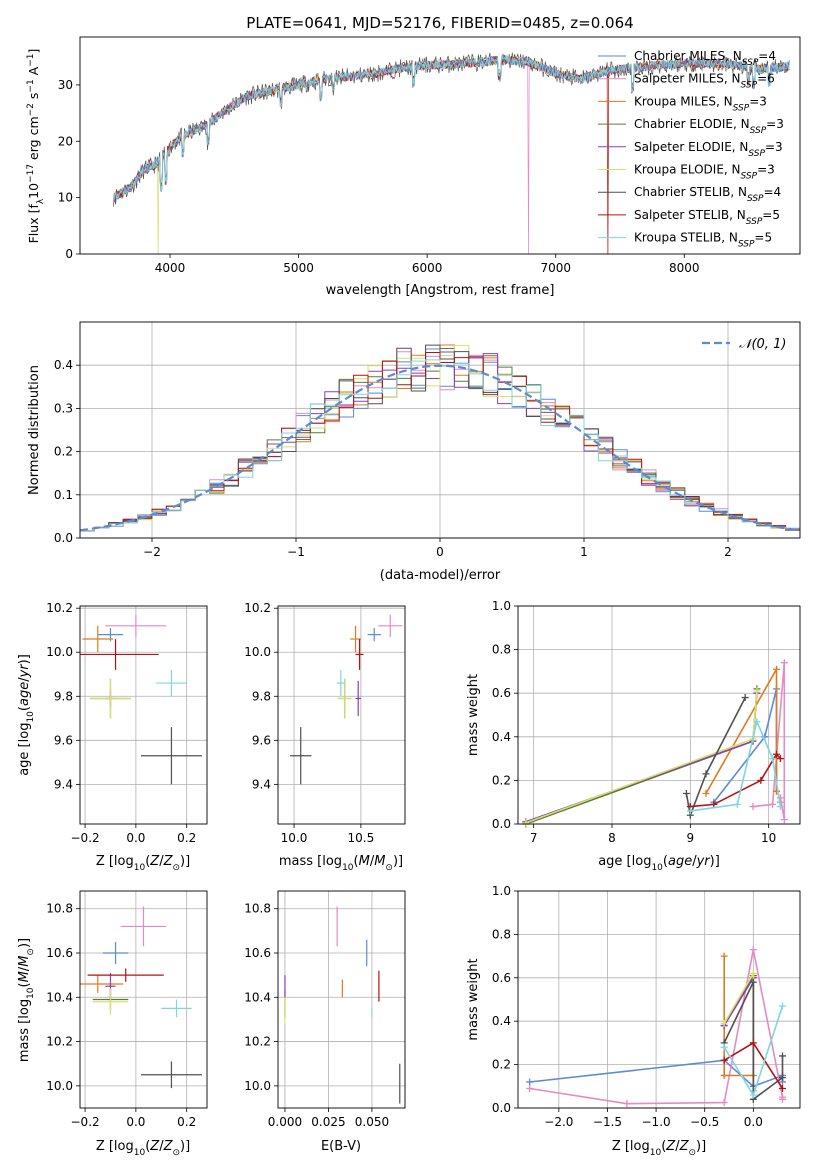  I want to click on legend-label-kroupa_miles: Kroupa MILES, NSSP=3, so click(700, 103).